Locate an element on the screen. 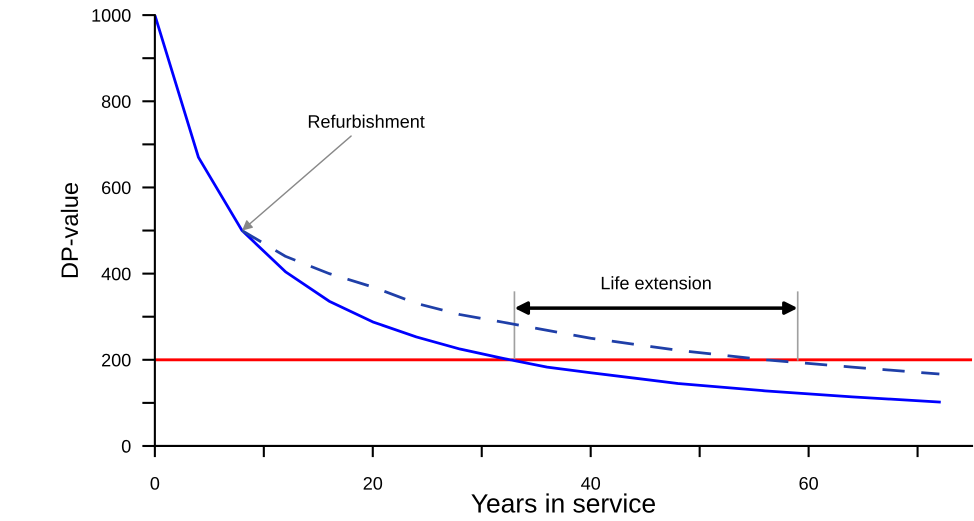 The width and height of the screenshot is (974, 521). annotation: Life extension is located at coordinates (656, 283).